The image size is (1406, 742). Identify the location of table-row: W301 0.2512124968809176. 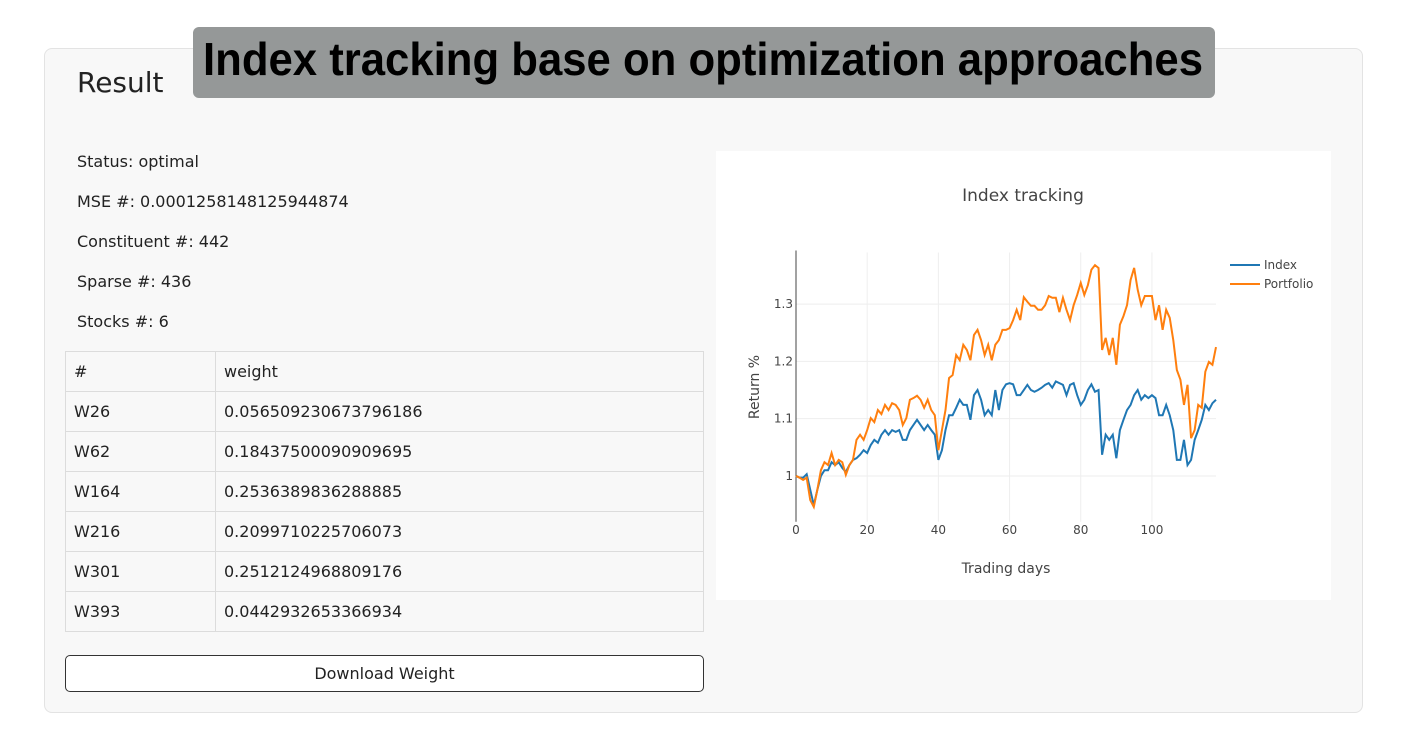
(384, 571).